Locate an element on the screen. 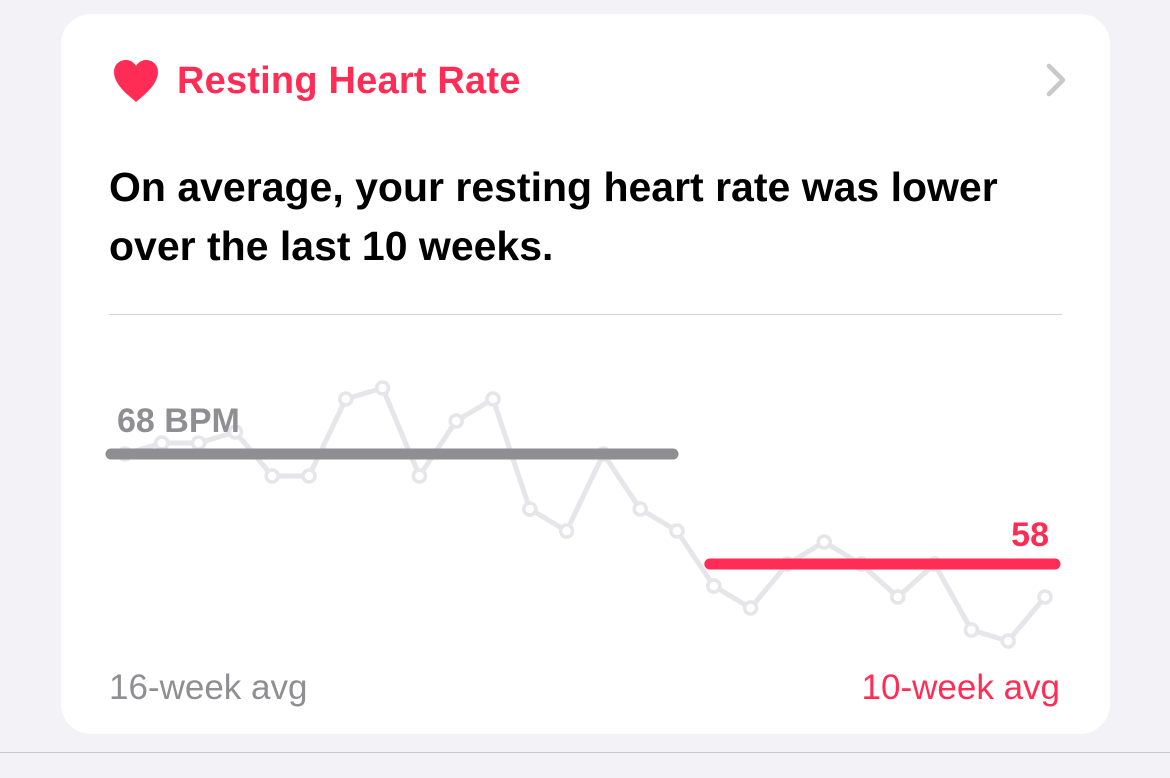 The height and width of the screenshot is (778, 1170). sixteen-week-avg-value: 68 BPM is located at coordinates (178, 421).